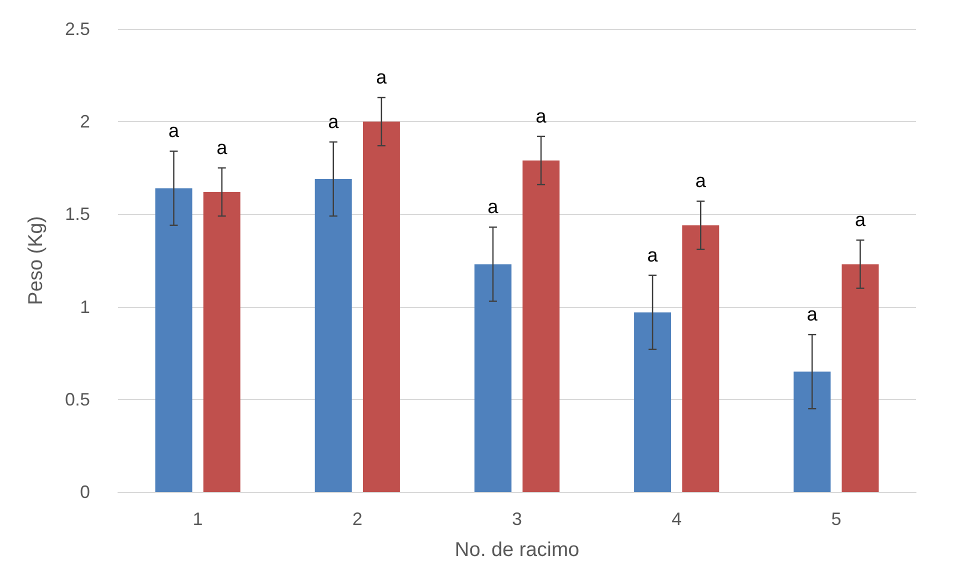 The width and height of the screenshot is (956, 584). Describe the element at coordinates (85, 306) in the screenshot. I see `y-tick-label: 1` at that location.